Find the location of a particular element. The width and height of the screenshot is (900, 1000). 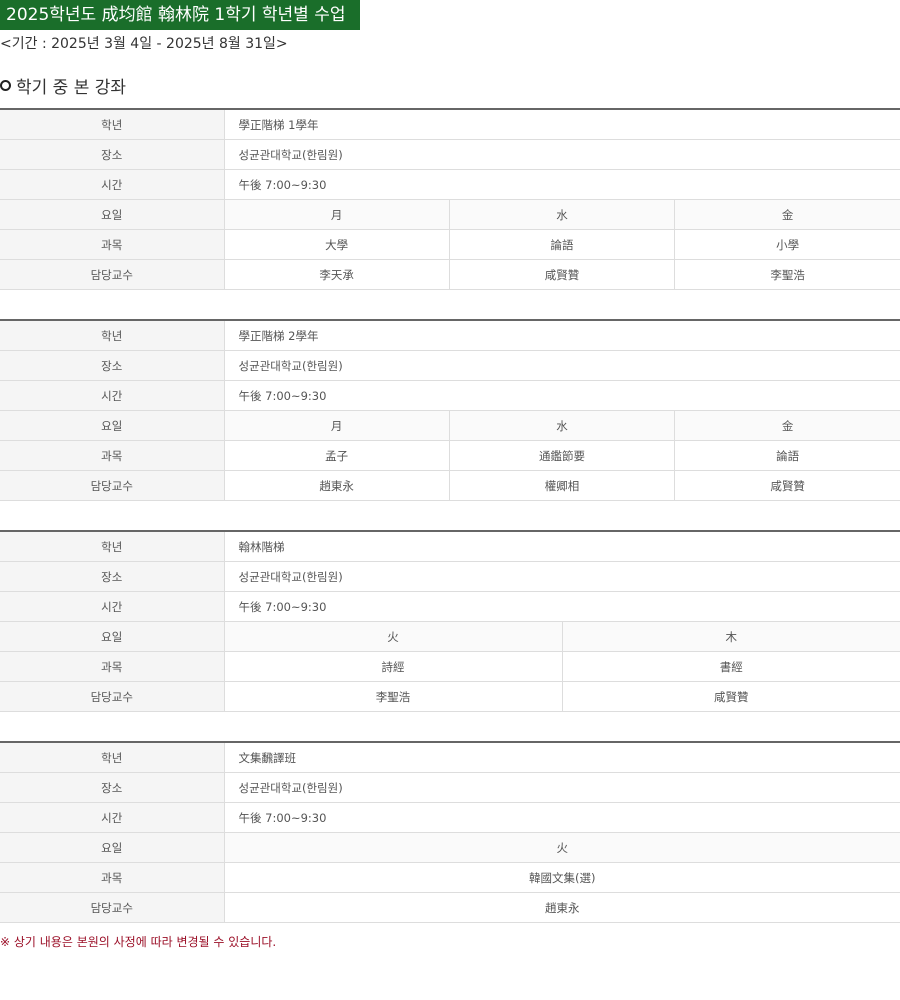

table-row-subject: 과목 大學 論語 小學 is located at coordinates (450, 244).